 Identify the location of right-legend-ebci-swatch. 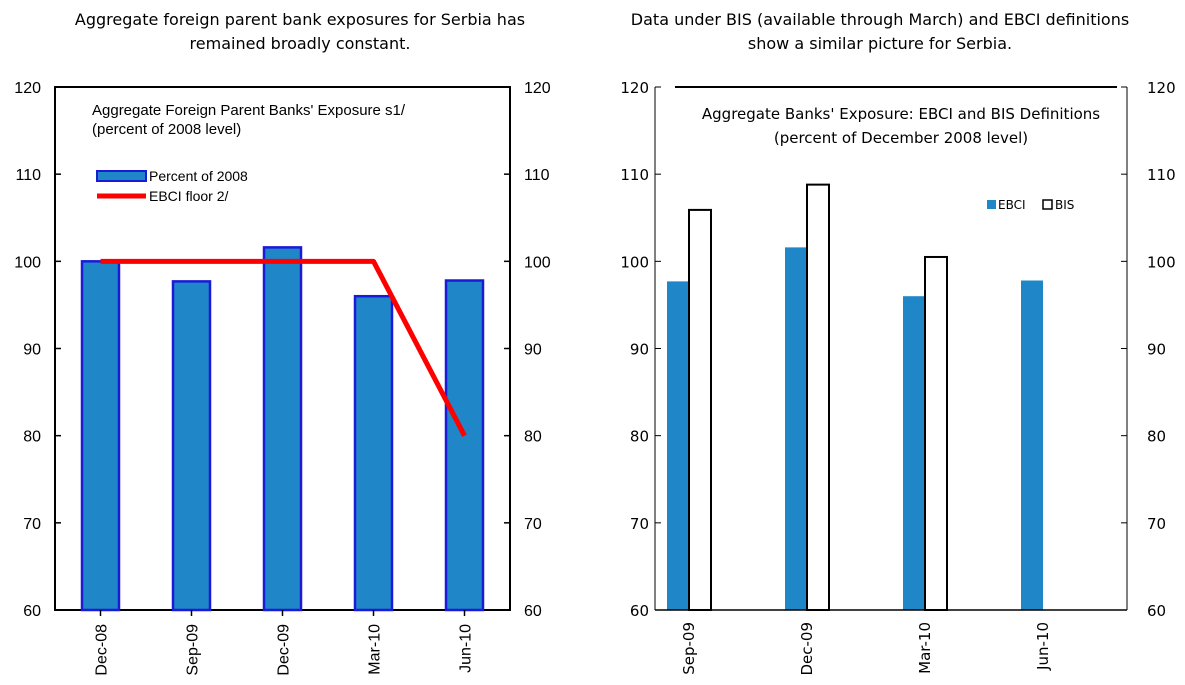
(991, 204).